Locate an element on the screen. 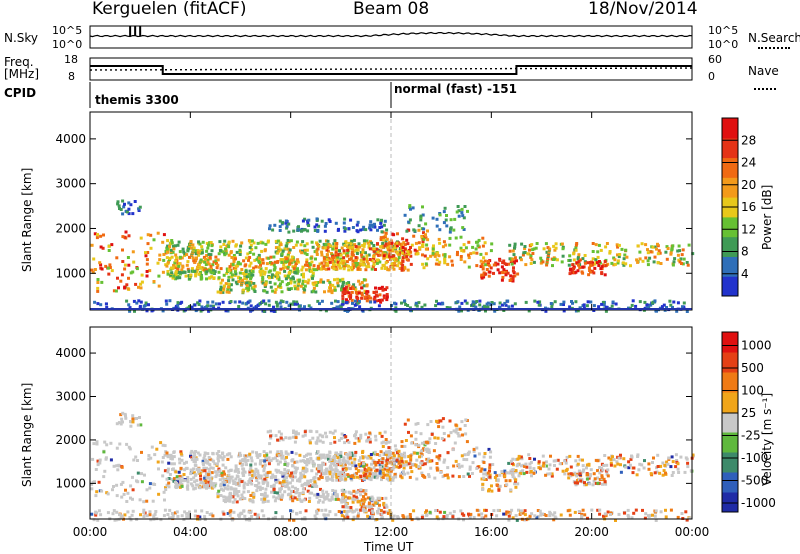 The width and height of the screenshot is (800, 554). colorbar-tick-label: 12 is located at coordinates (748, 229).